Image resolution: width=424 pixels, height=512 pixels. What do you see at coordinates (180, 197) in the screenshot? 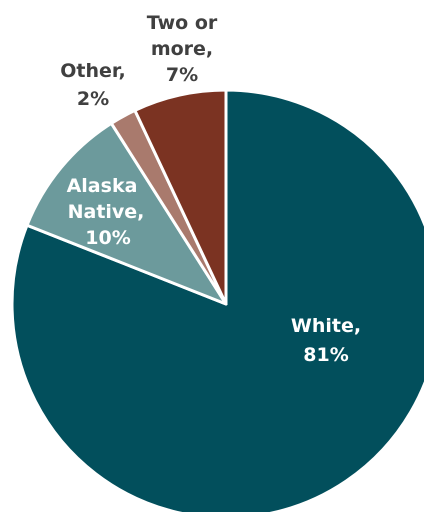
I see `pie-slice-two-or-more` at bounding box center [180, 197].